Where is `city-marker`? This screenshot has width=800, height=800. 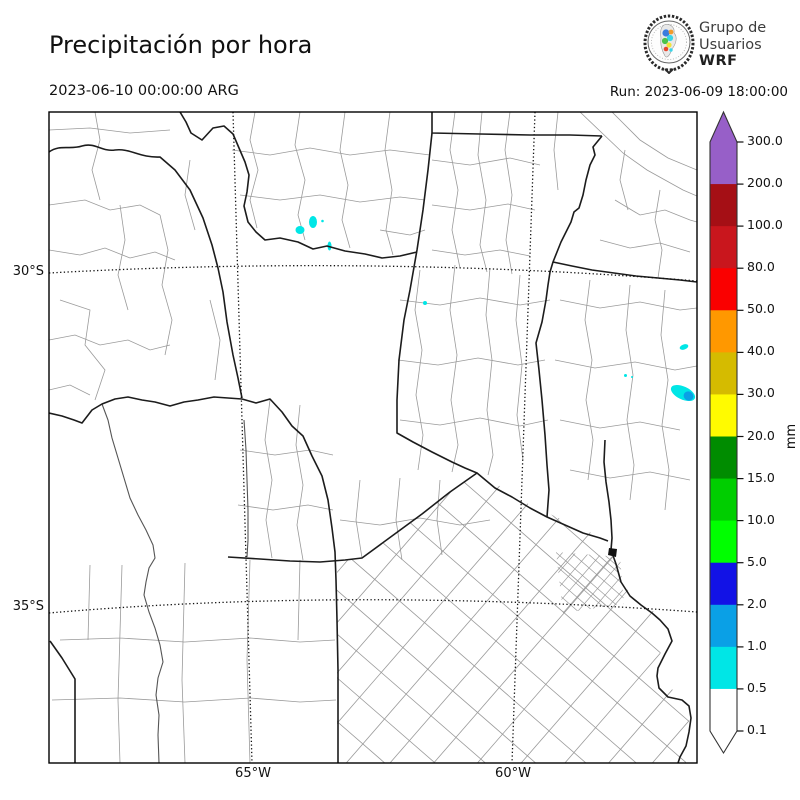
city-marker is located at coordinates (612, 552).